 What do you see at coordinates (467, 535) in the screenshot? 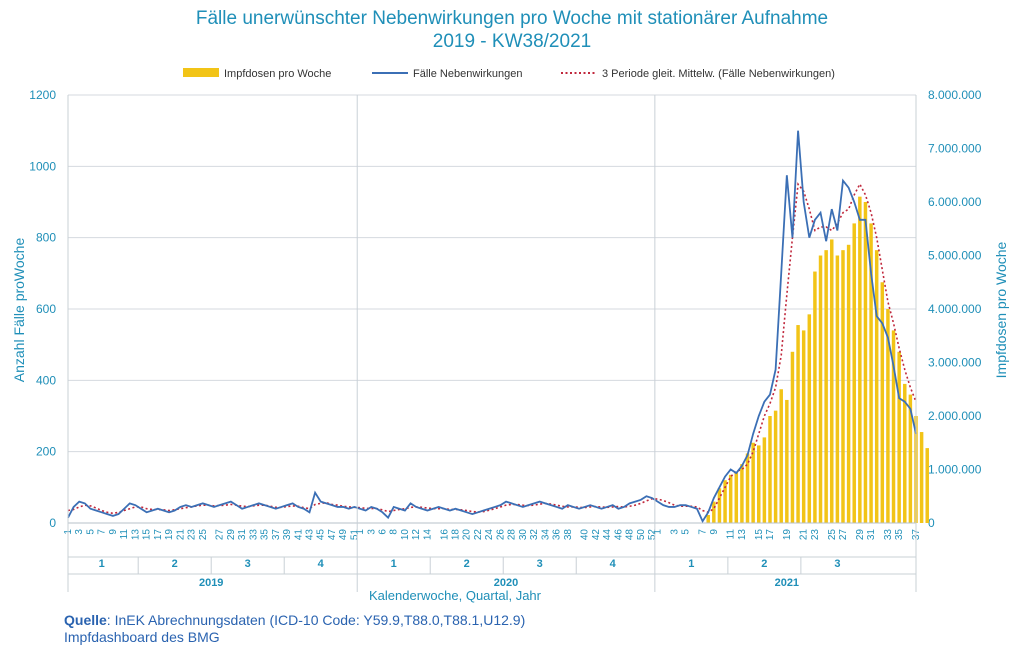
I see `week-tick-label: 20` at bounding box center [467, 535].